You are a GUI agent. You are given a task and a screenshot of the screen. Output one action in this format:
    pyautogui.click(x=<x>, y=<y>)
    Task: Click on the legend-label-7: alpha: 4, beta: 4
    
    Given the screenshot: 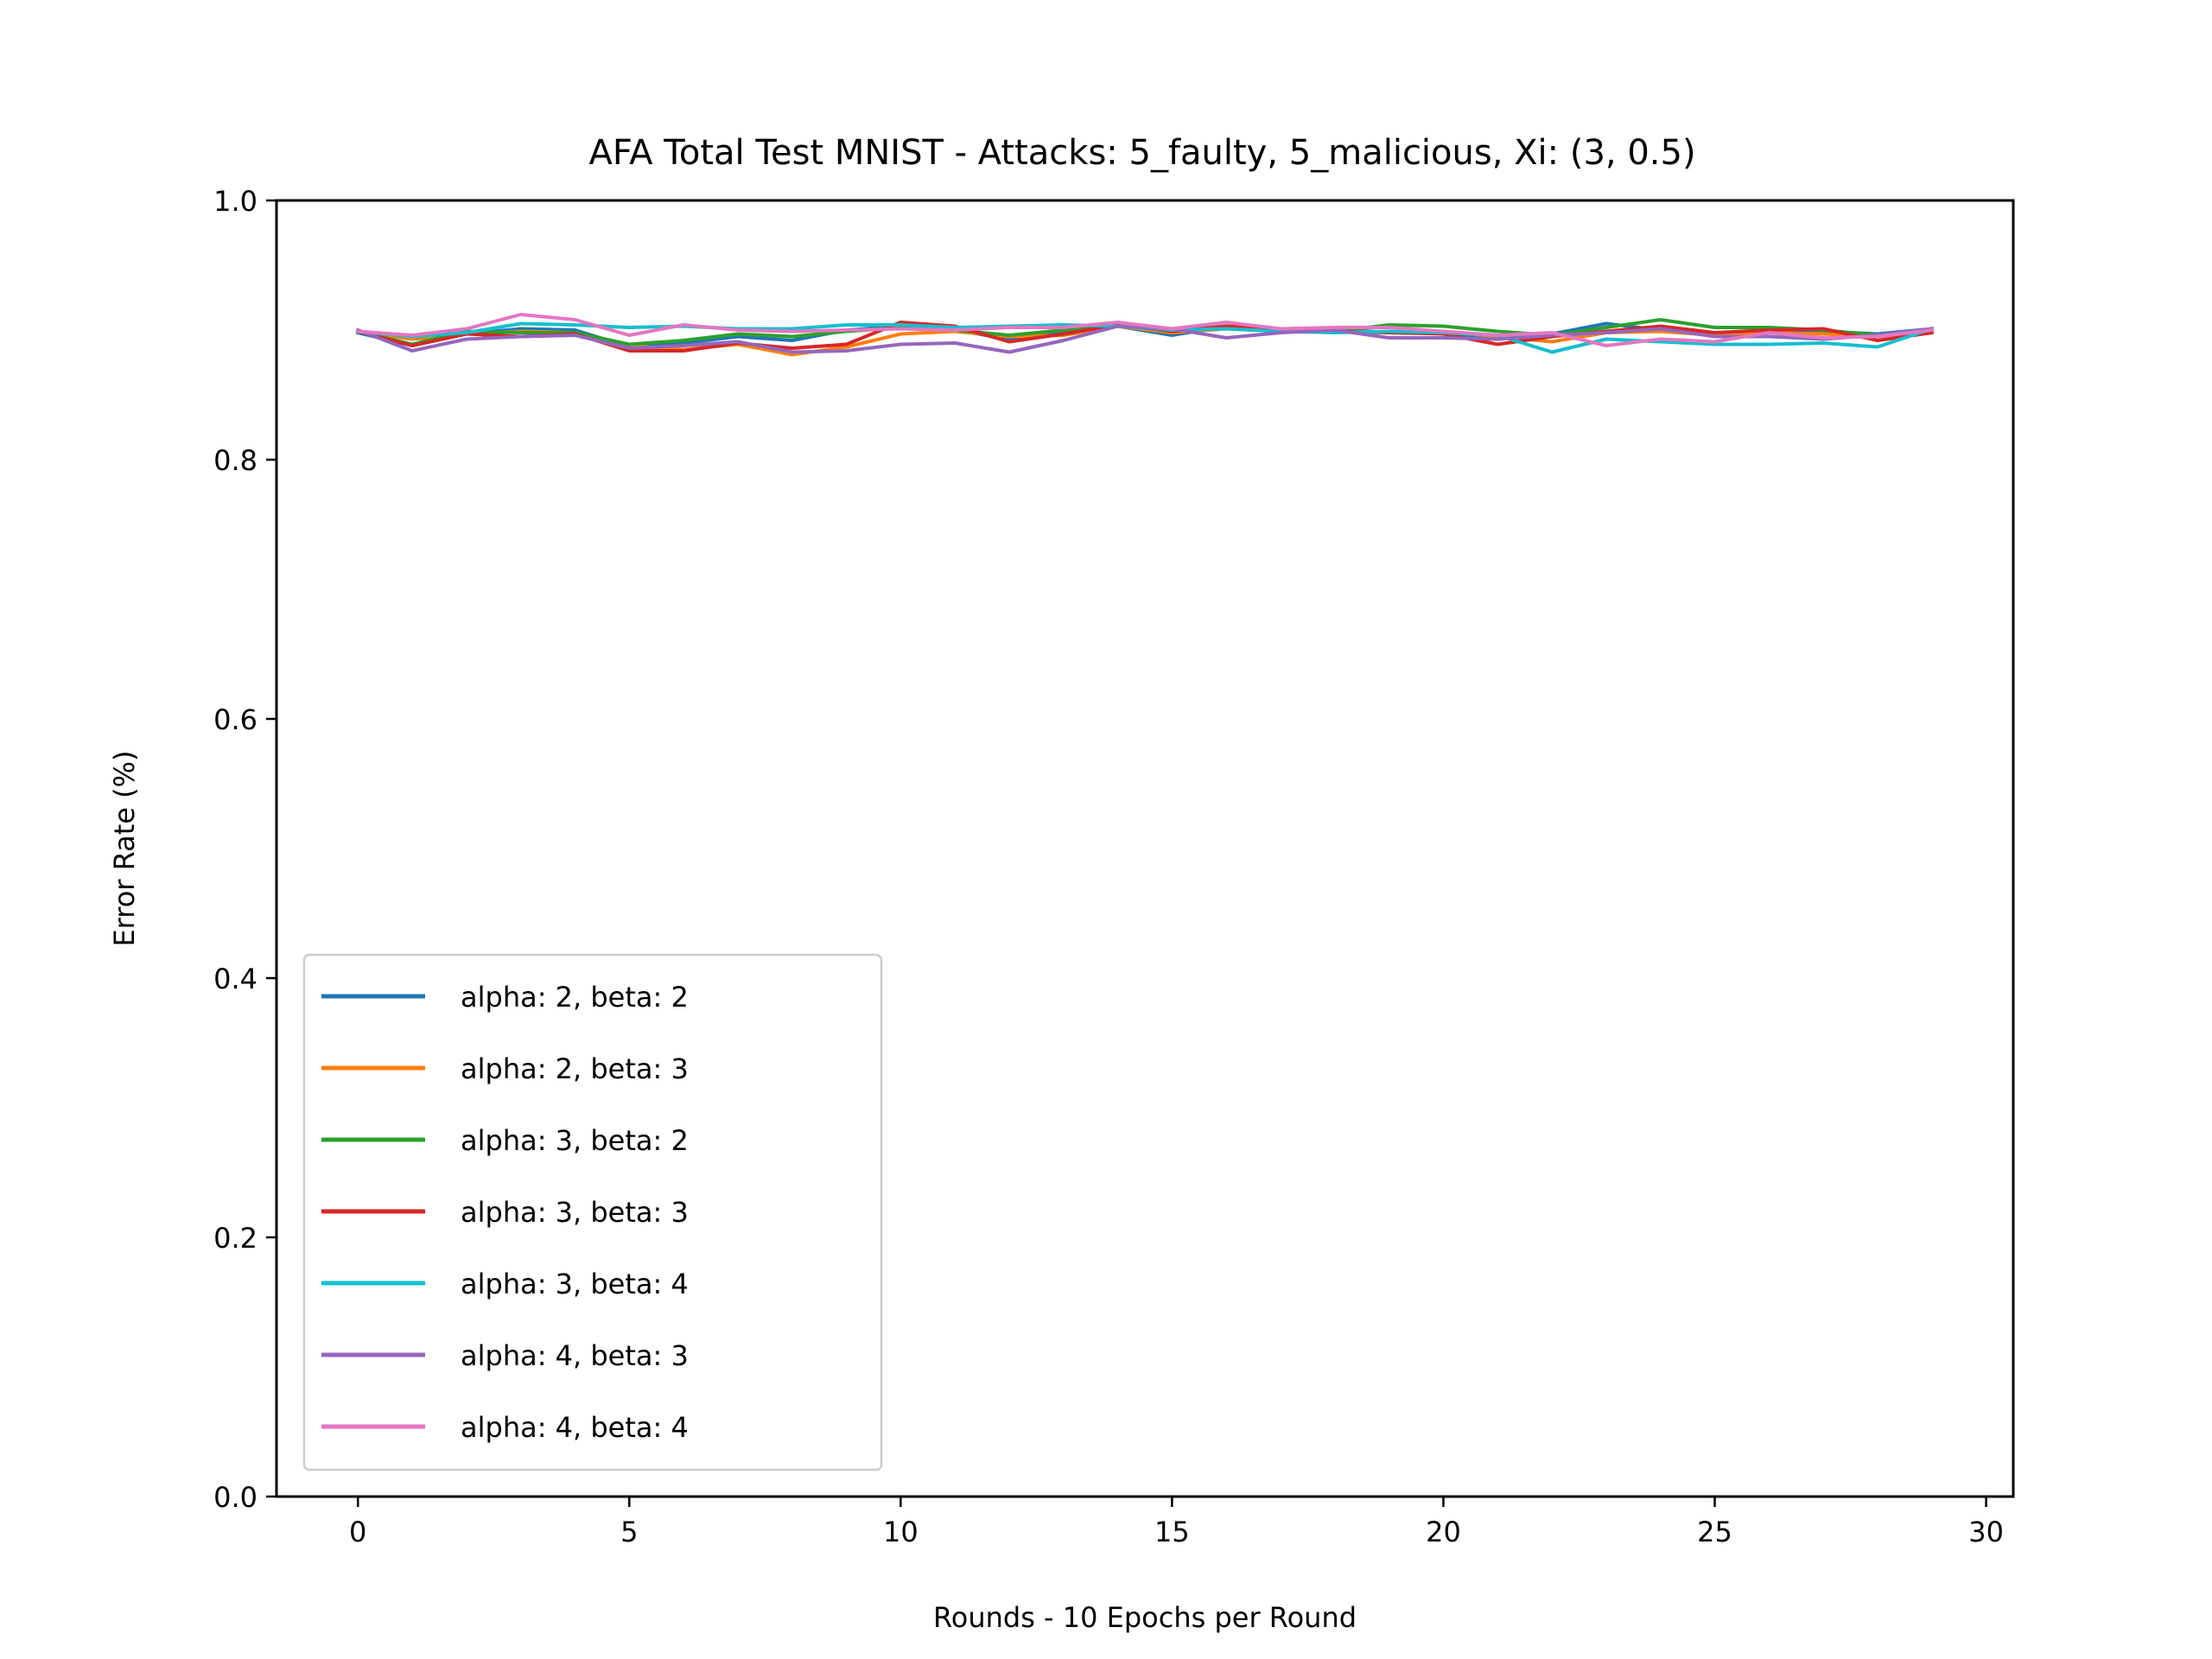 What is the action you would take?
    pyautogui.click(x=575, y=1427)
    